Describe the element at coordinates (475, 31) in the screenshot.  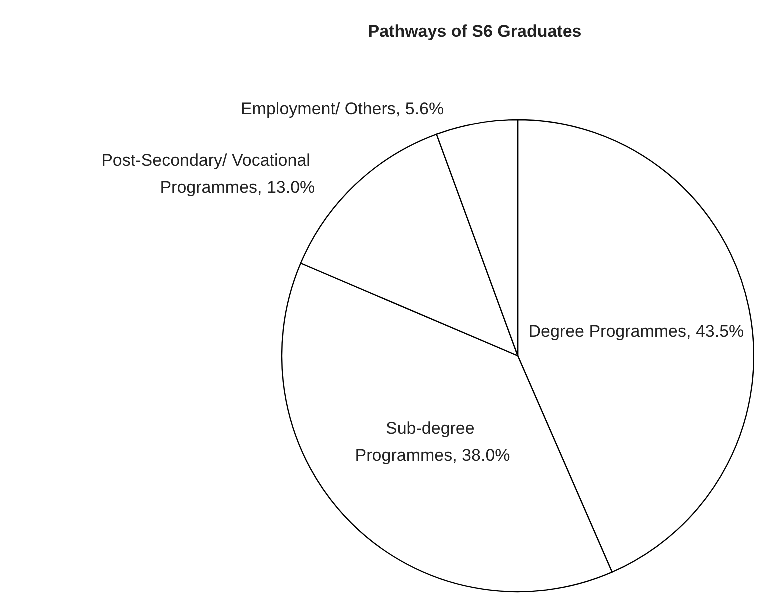
I see `chart-title: Pathways of S6 Graduates` at that location.